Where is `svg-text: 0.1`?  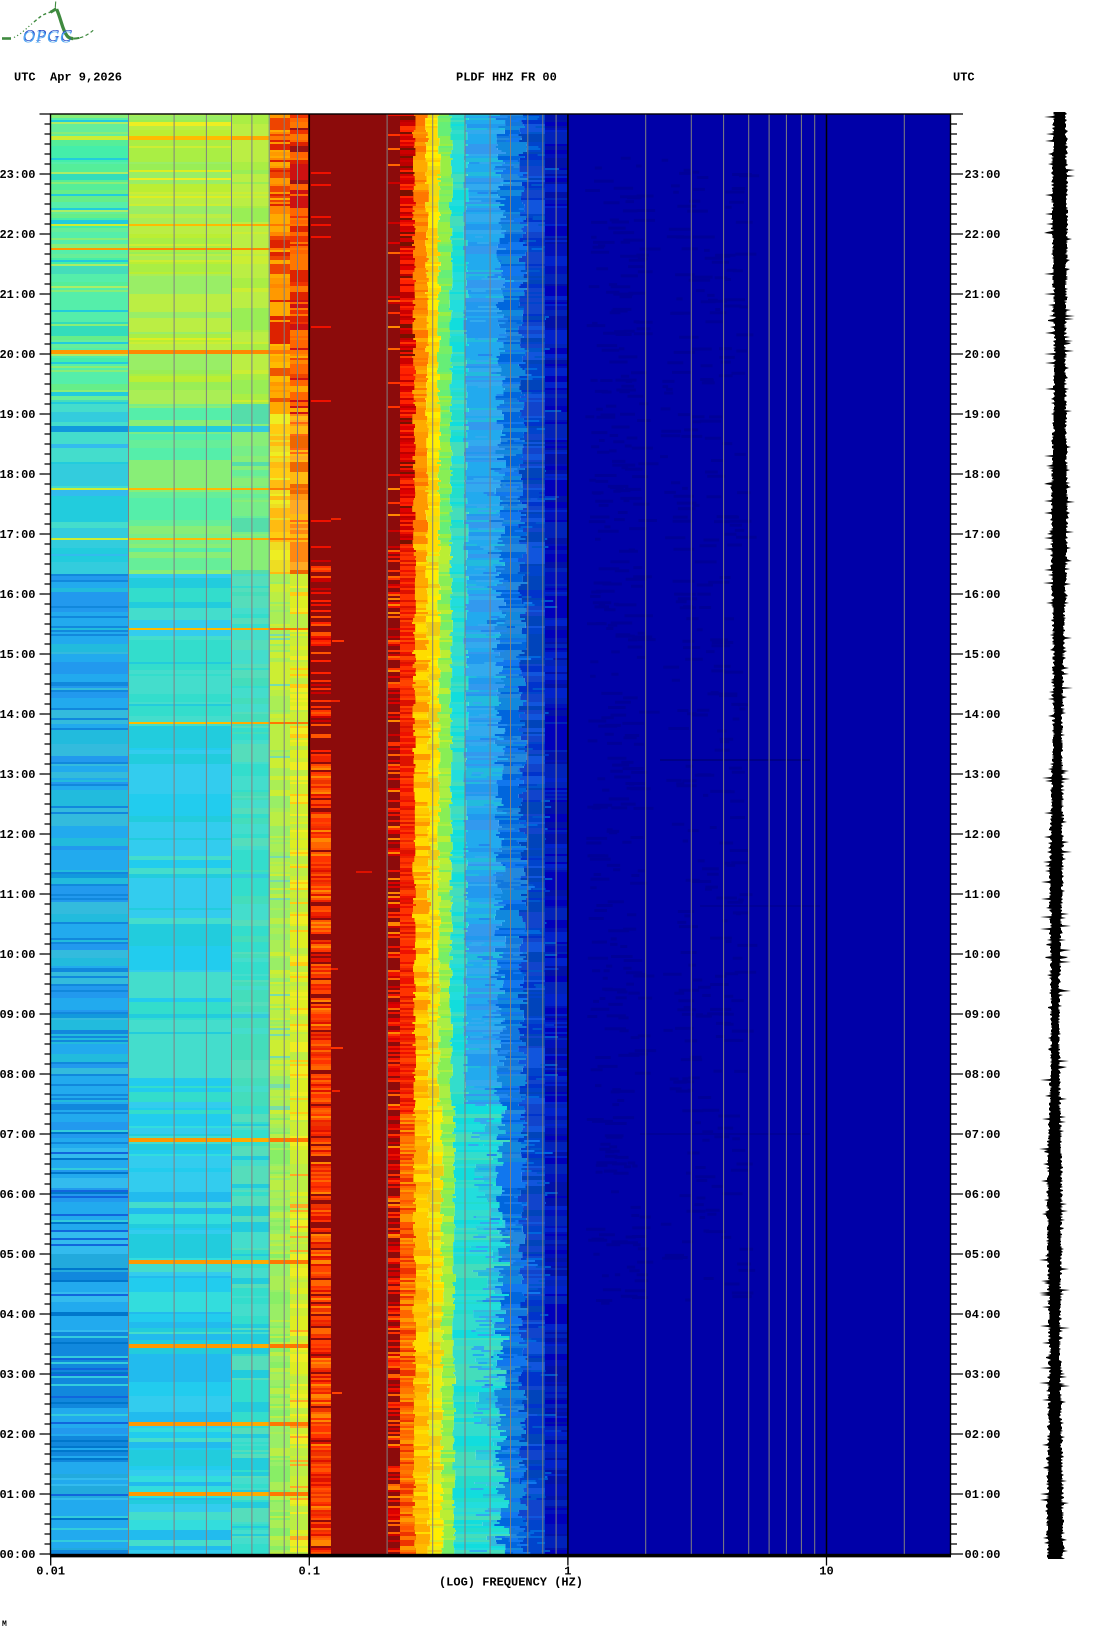 svg-text: 0.1 is located at coordinates (309, 1572).